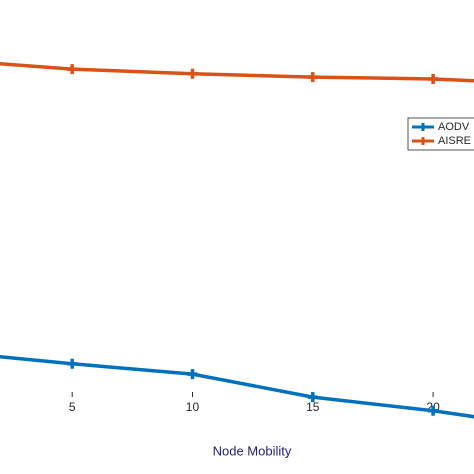 Image resolution: width=474 pixels, height=474 pixels. What do you see at coordinates (72, 407) in the screenshot?
I see `x-tick-label: 5` at bounding box center [72, 407].